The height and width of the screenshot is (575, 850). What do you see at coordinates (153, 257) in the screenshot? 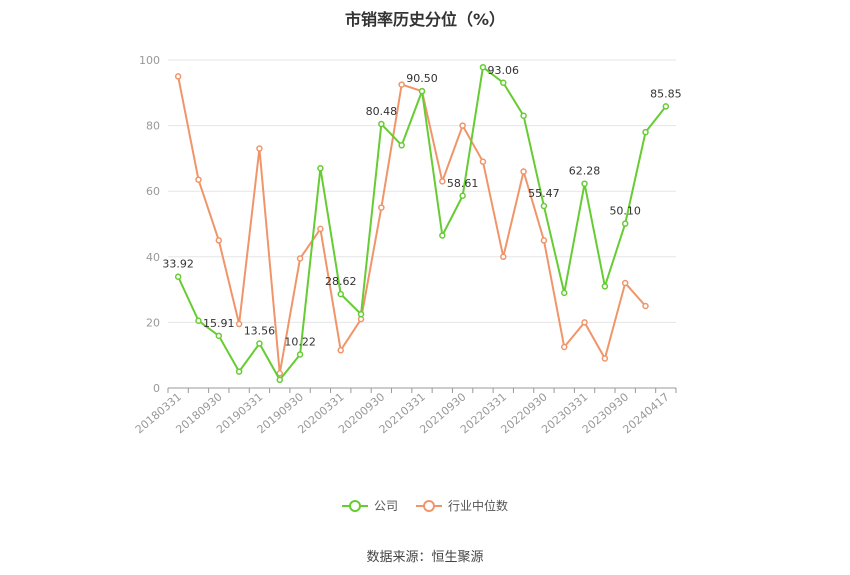
I see `y-tick-label: 40` at bounding box center [153, 257].